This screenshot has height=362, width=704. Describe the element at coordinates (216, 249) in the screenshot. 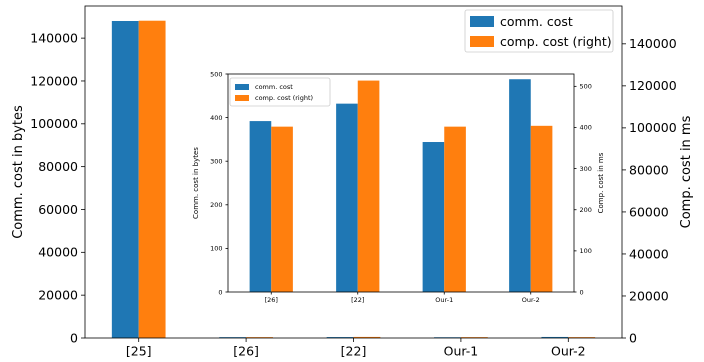

I see `chart1-ytick-label-left-1: 100` at that location.